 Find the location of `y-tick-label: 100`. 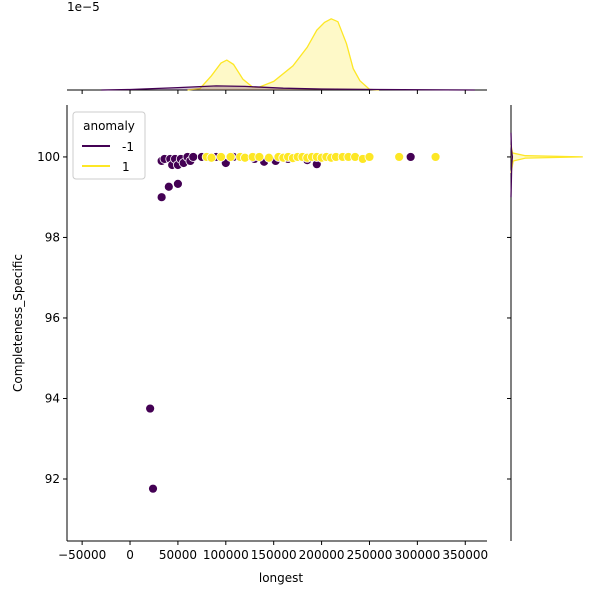

y-tick-label: 100 is located at coordinates (48, 157).